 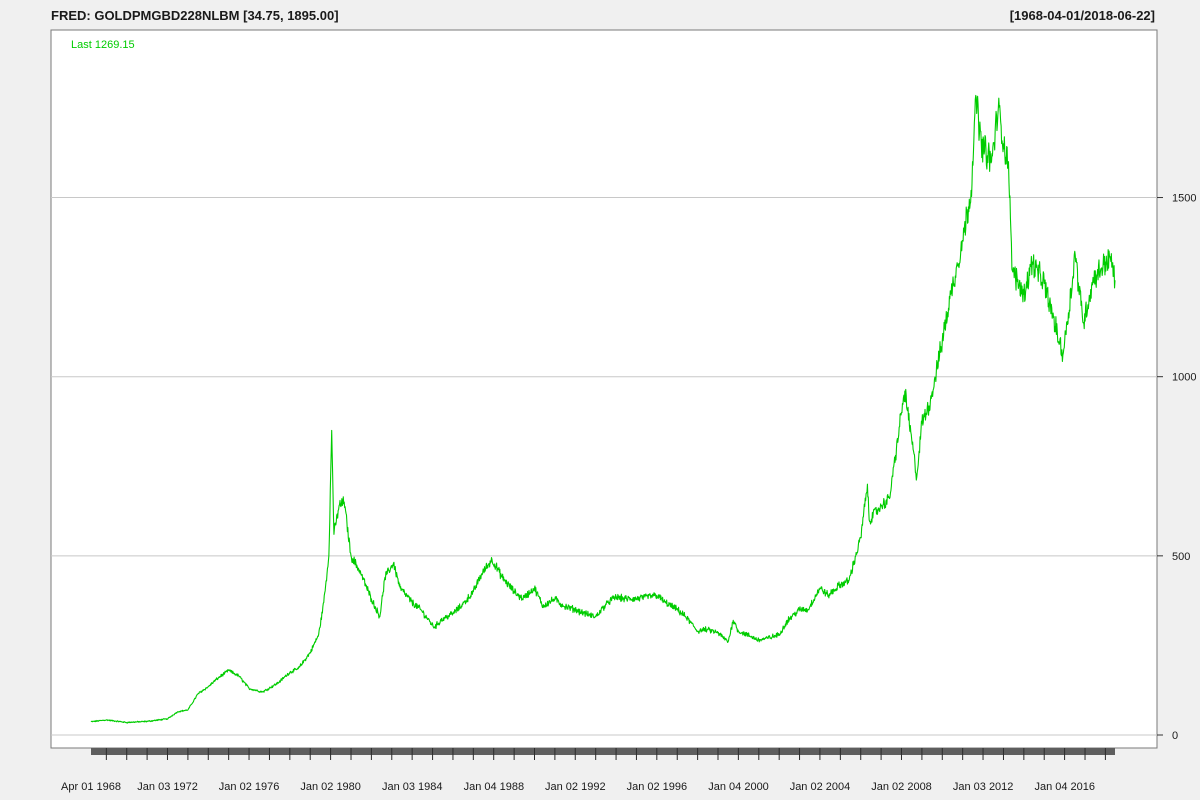 I want to click on x-tick-label: Jan 04 2016, so click(x=1064, y=787).